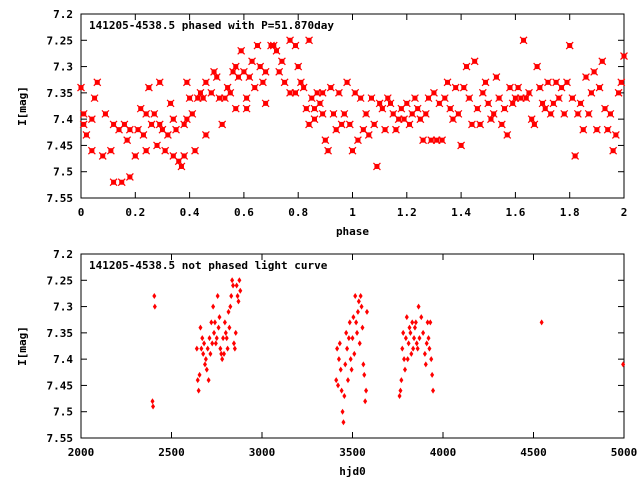 This screenshot has width=640, height=480. I want to click on y-tick-label: 7.3, so click(63, 307).